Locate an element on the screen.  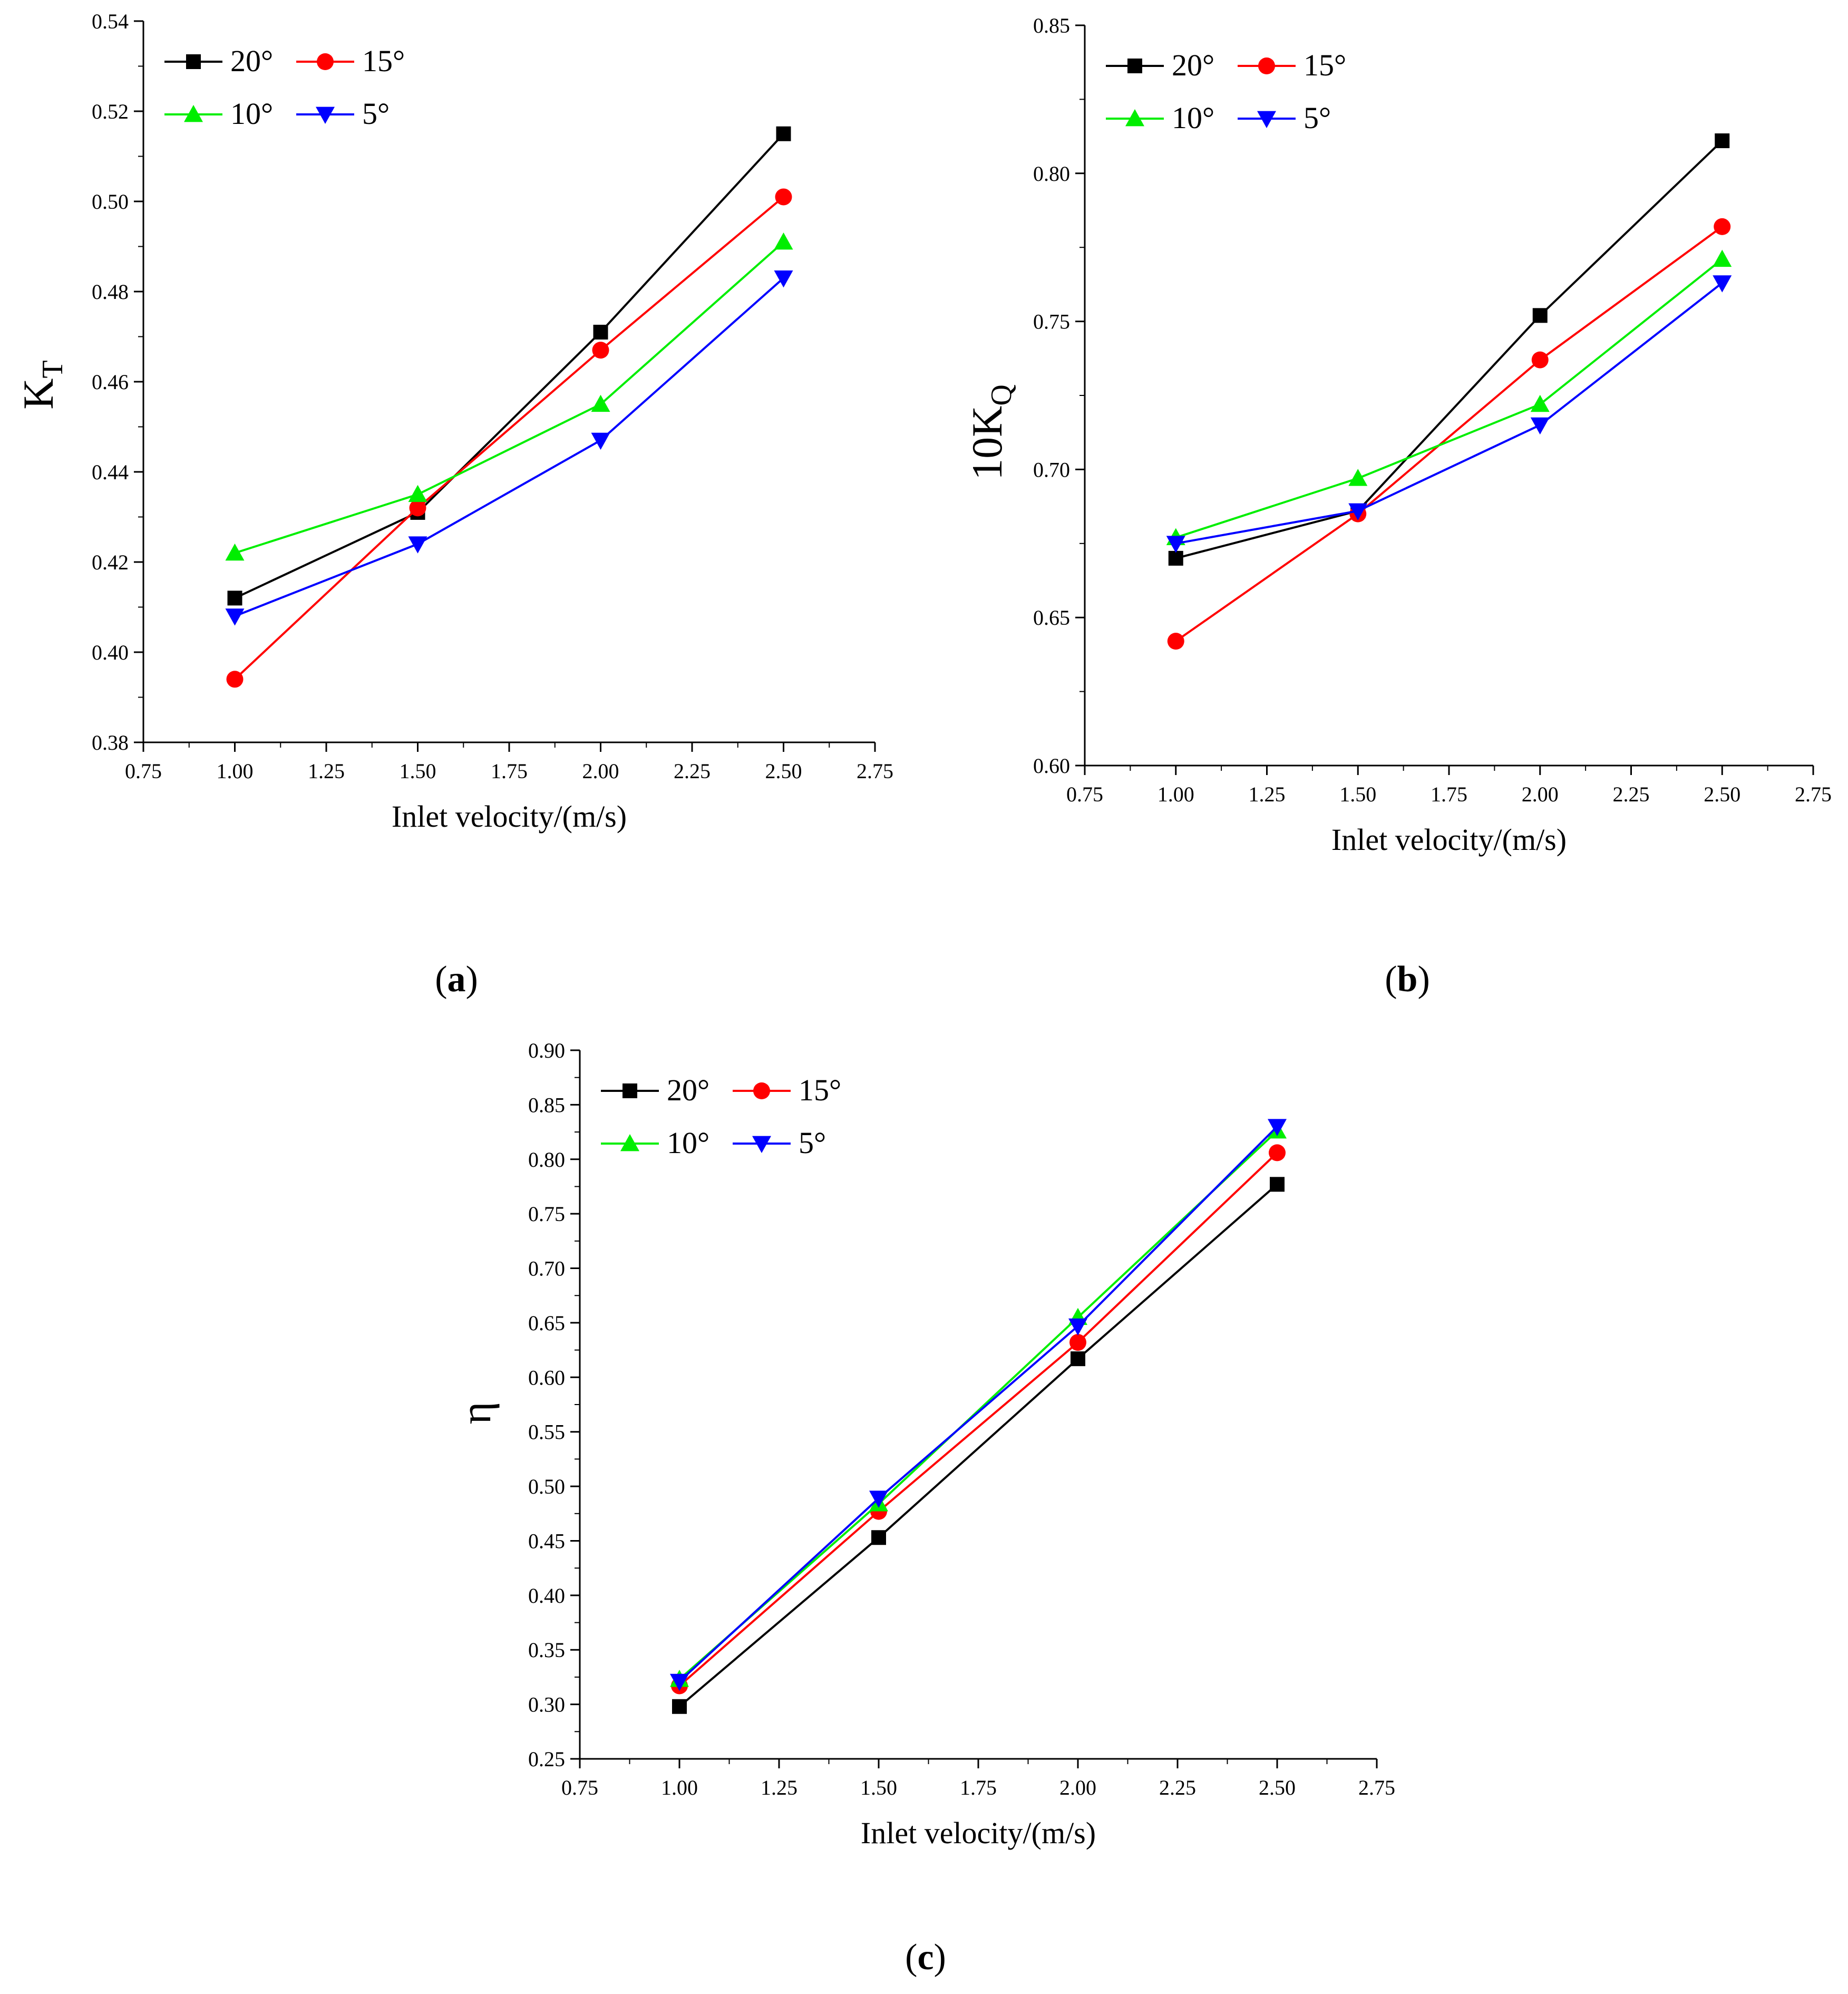
legend-label: 15° is located at coordinates (820, 1090).